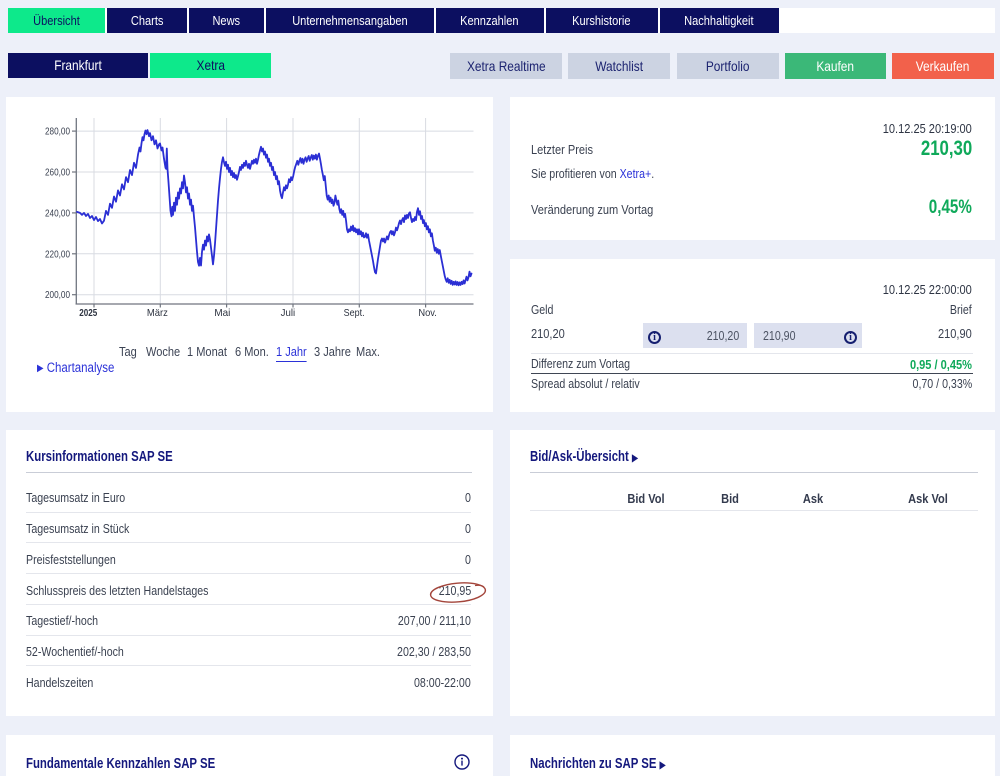 The width and height of the screenshot is (1000, 776). I want to click on svg-text: 200,00, so click(57, 295).